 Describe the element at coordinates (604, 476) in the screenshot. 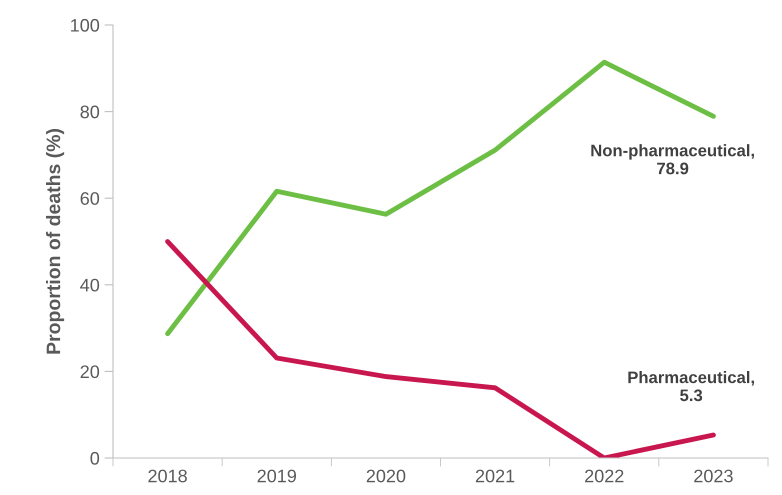

I see `x-tick-label: 2022` at that location.